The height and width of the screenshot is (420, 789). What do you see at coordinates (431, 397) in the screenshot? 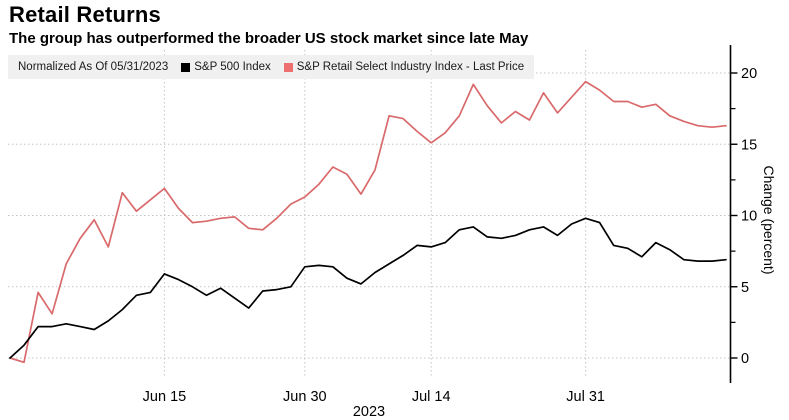
I see `x-tick-label-Jul 14: Jul 14` at bounding box center [431, 397].